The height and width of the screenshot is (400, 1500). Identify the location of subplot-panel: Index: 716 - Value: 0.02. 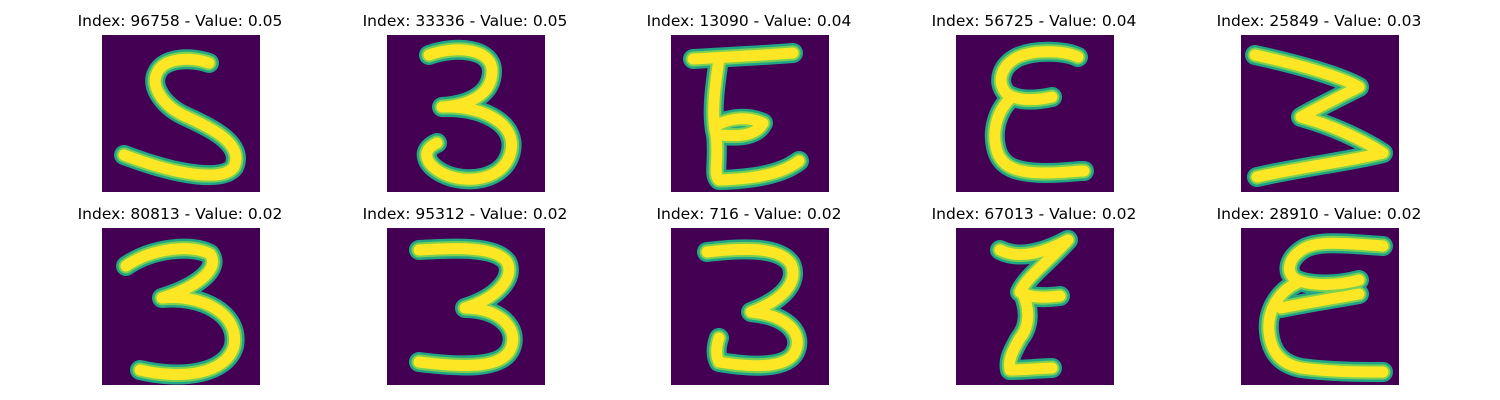
(749, 295).